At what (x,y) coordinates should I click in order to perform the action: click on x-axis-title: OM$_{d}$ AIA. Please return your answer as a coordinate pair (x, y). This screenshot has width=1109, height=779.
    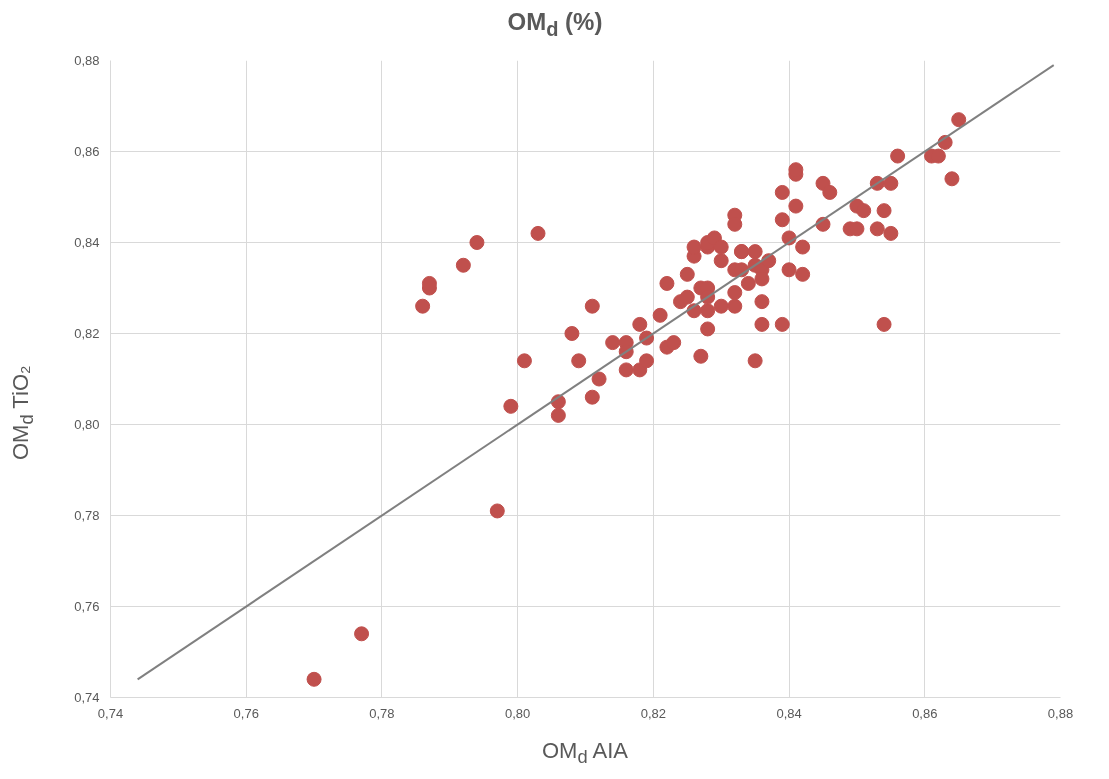
    Looking at the image, I should click on (584, 753).